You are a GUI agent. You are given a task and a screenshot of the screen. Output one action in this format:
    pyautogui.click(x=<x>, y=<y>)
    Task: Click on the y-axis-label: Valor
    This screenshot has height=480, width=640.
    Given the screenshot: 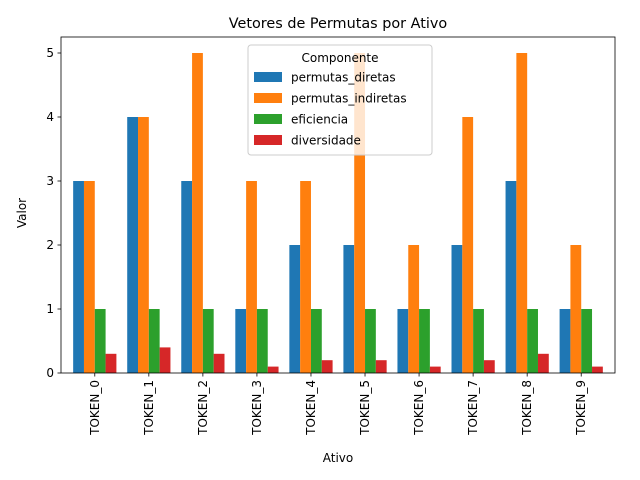 What is the action you would take?
    pyautogui.click(x=22, y=213)
    